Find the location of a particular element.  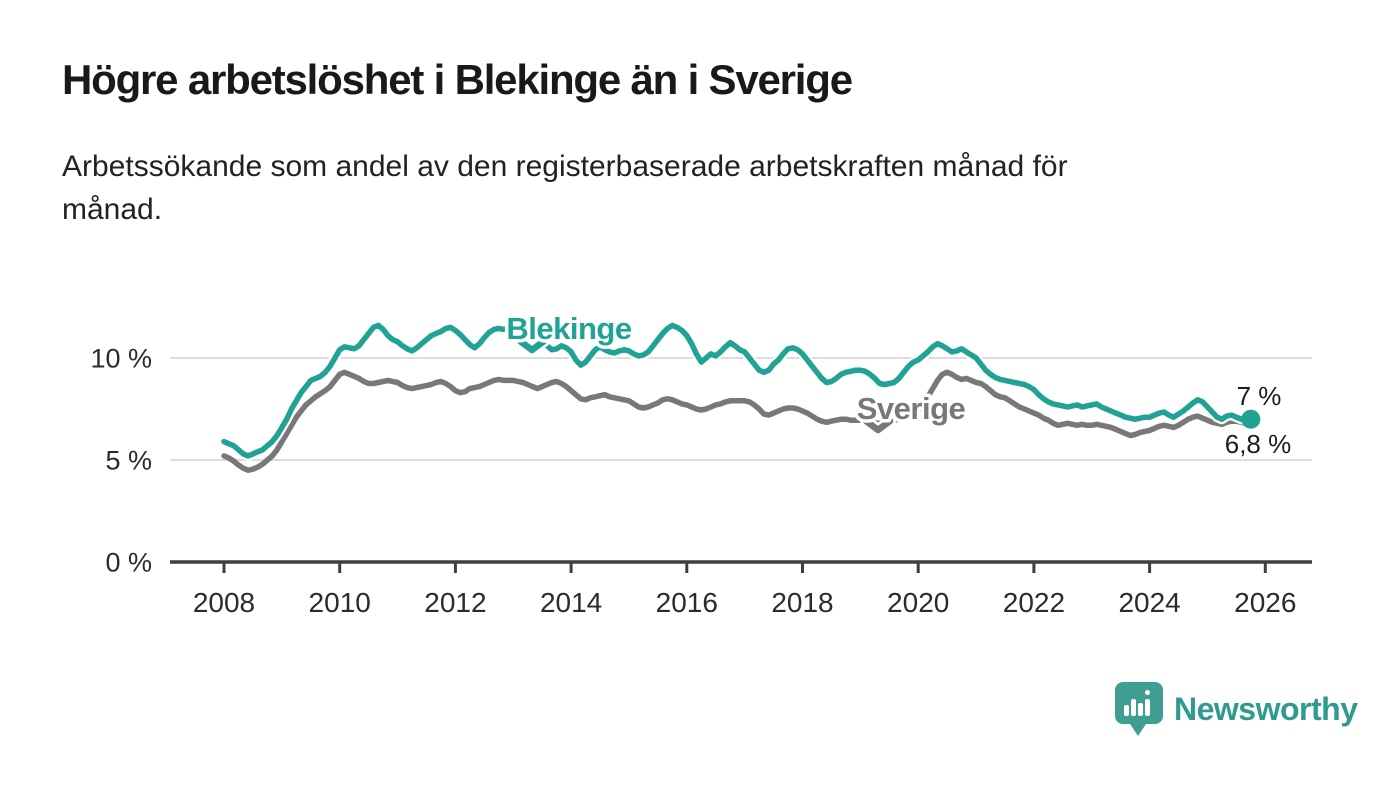

blekinge-end-value: 7 % is located at coordinates (1259, 396).